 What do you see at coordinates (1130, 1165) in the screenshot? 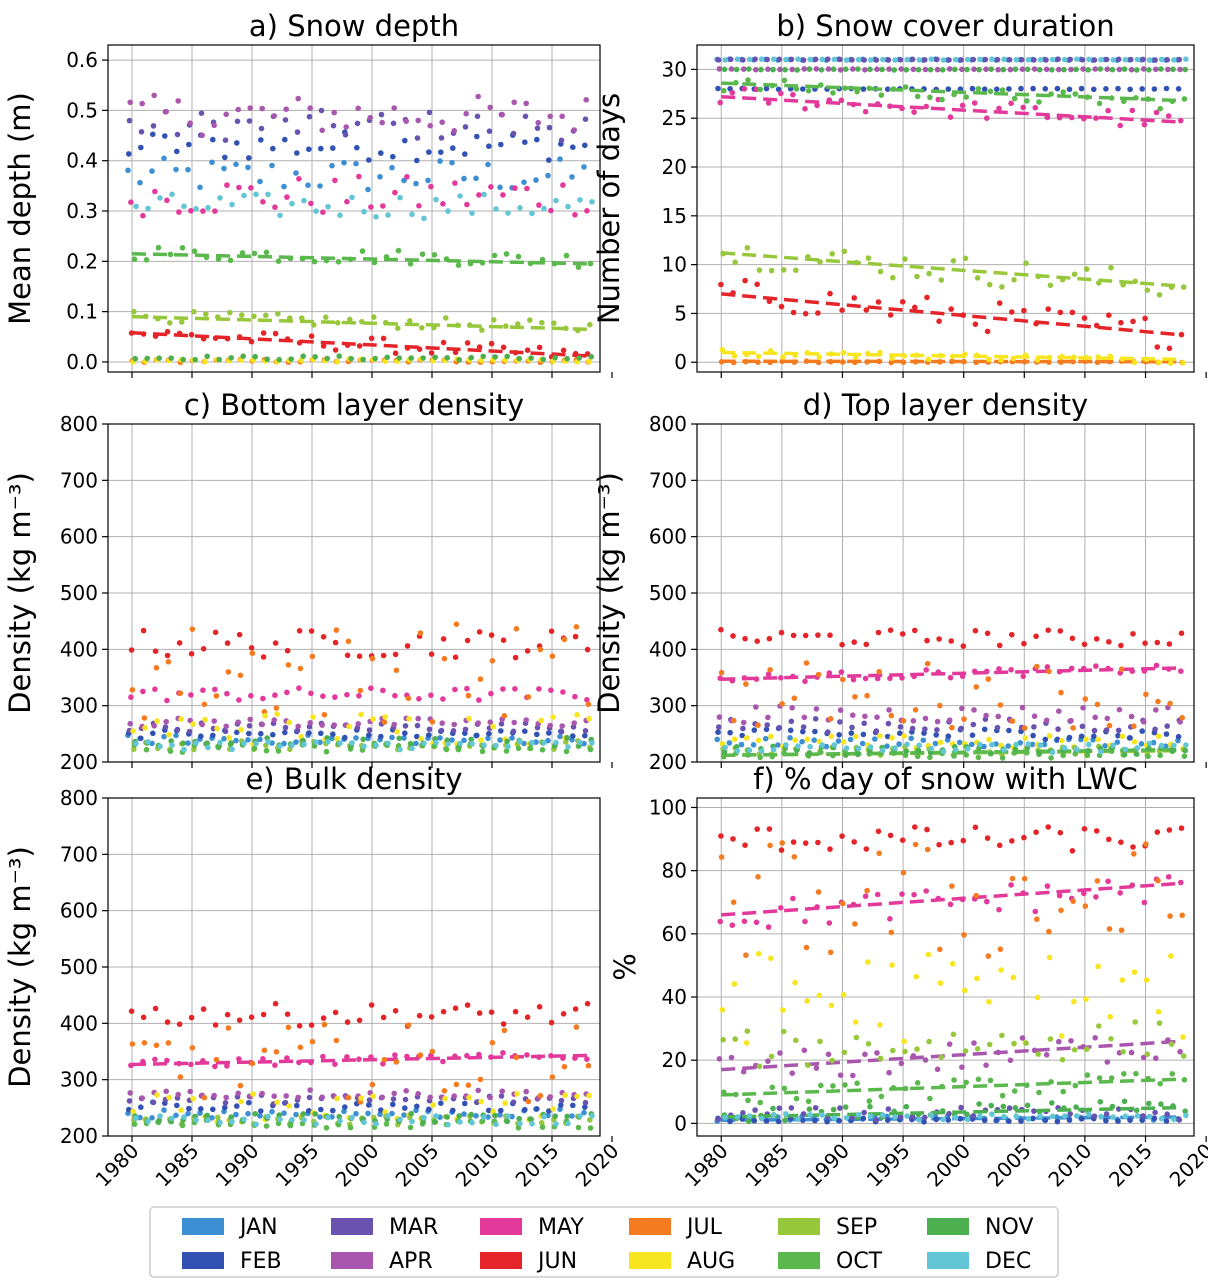
I see `x-tick-label: 2015` at bounding box center [1130, 1165].